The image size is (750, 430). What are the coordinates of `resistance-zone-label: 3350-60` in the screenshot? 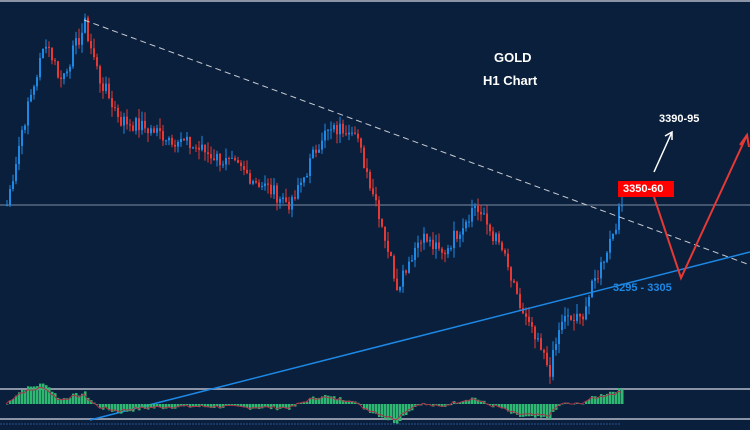 It's located at (646, 189).